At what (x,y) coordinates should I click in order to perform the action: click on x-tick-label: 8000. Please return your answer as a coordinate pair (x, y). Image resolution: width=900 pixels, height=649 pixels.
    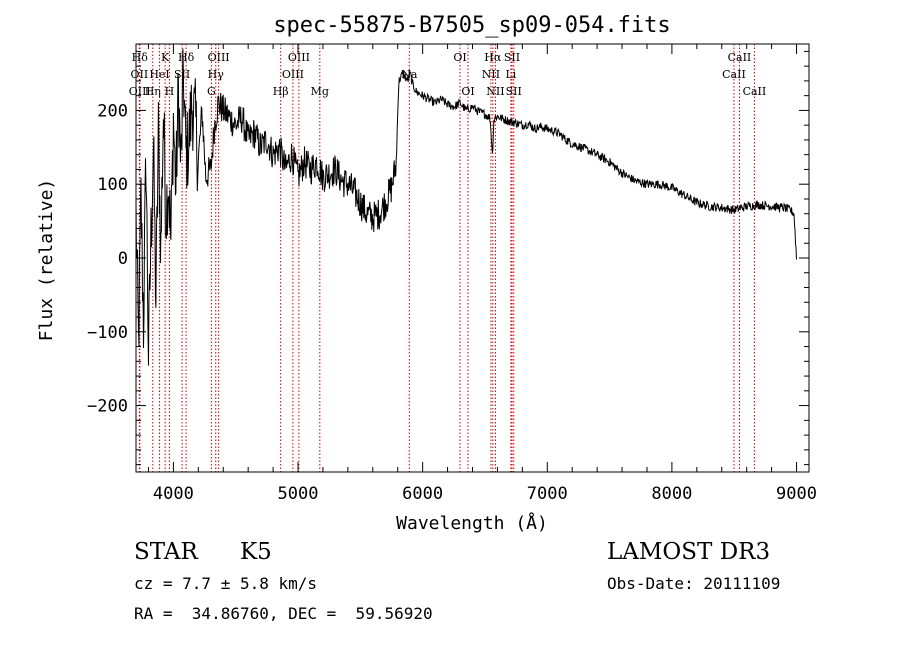
    Looking at the image, I should click on (671, 494).